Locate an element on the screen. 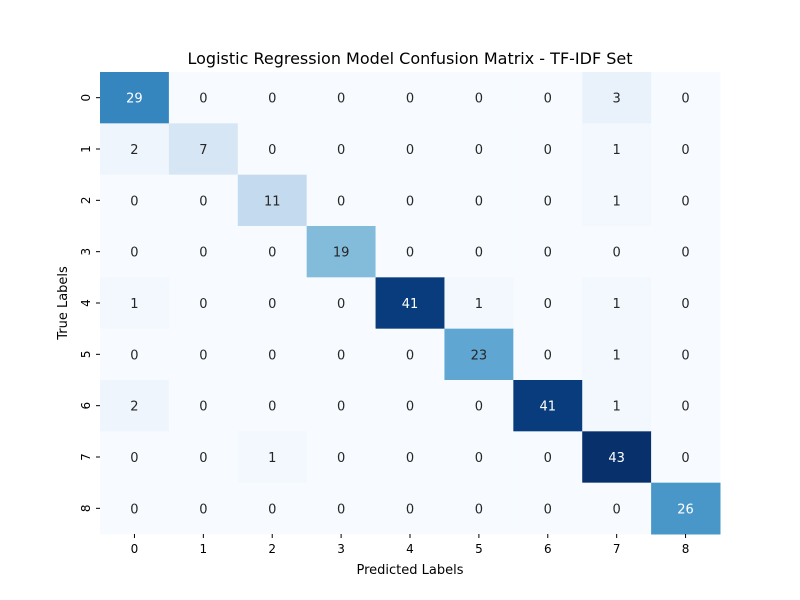 Image resolution: width=800 pixels, height=600 pixels. y-tick-label-1: 1 is located at coordinates (86, 149).